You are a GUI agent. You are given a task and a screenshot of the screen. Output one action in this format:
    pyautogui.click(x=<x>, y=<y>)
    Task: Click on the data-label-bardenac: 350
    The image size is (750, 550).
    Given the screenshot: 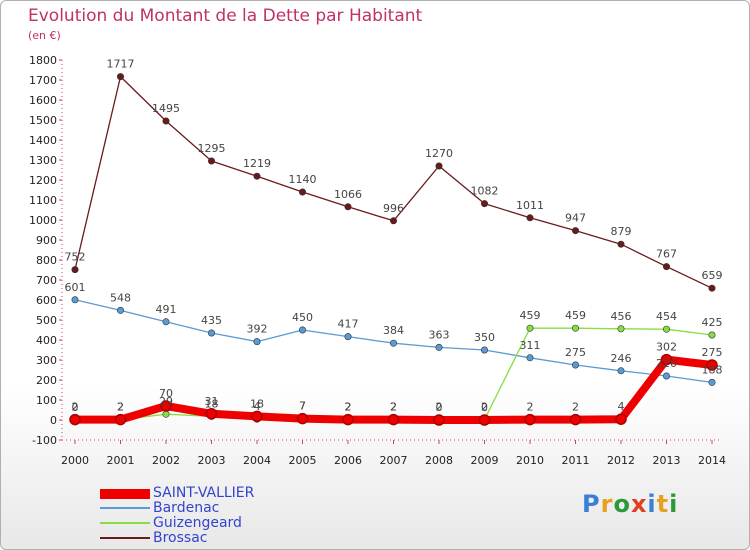 What is the action you would take?
    pyautogui.click(x=484, y=337)
    